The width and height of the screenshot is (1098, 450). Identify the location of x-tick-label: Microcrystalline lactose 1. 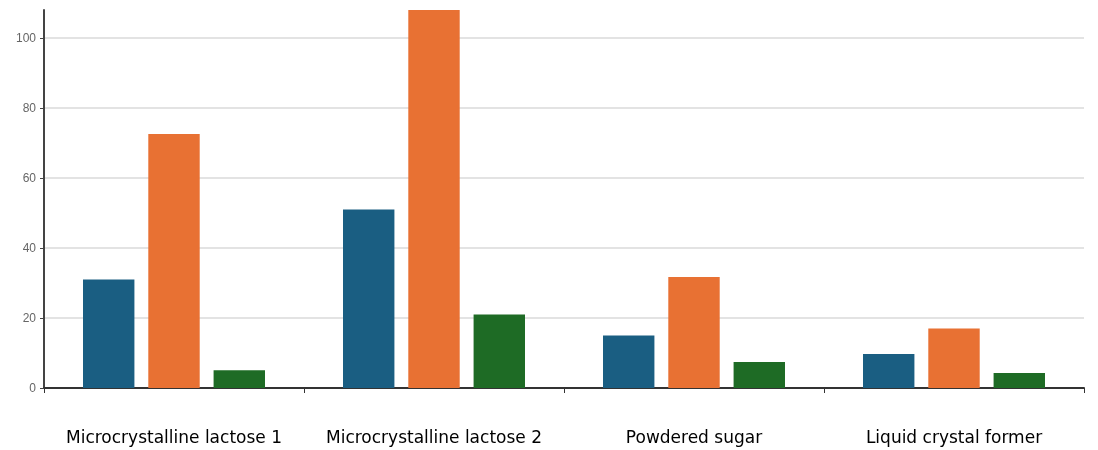
(174, 436).